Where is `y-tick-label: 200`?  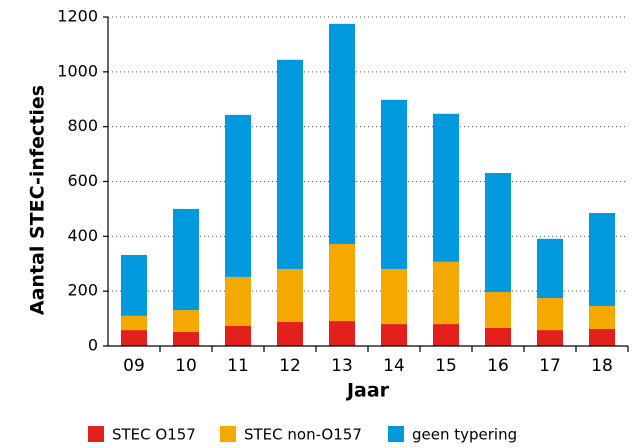
y-tick-label: 200 is located at coordinates (82, 290).